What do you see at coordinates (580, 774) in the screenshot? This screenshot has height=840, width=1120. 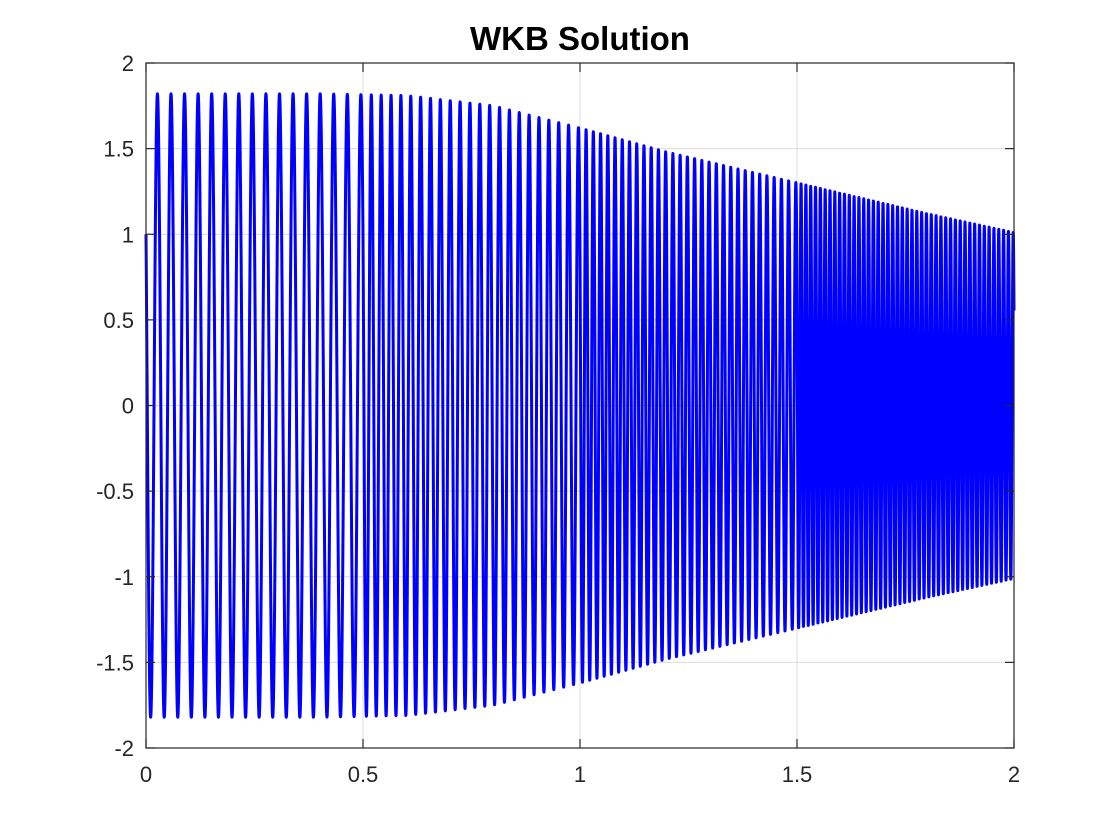 I see `x-tick-label: 1` at bounding box center [580, 774].